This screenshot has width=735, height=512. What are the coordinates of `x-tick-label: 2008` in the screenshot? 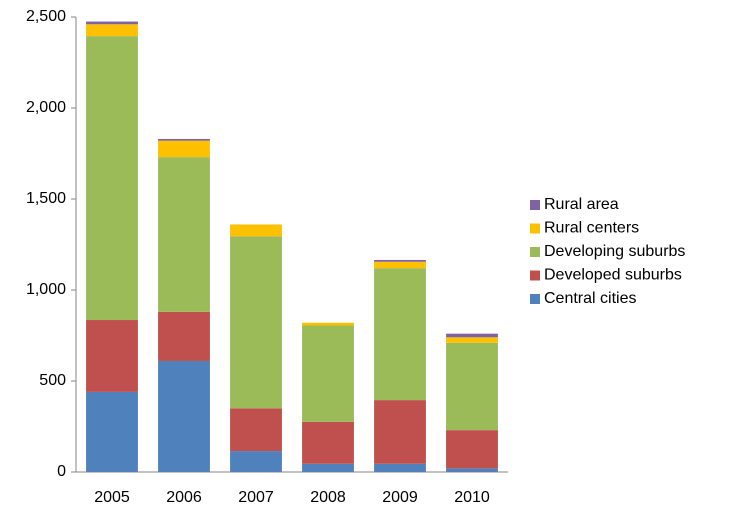 It's located at (328, 497).